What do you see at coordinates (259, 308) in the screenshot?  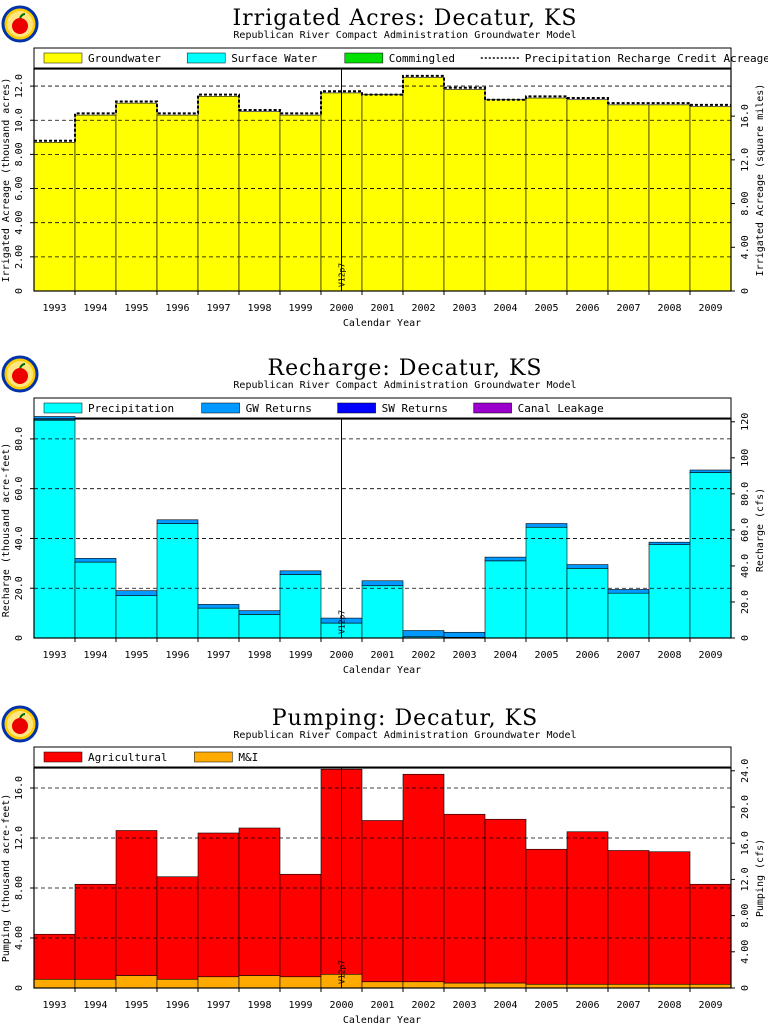 I see `x-tick-label: 1998` at bounding box center [259, 308].